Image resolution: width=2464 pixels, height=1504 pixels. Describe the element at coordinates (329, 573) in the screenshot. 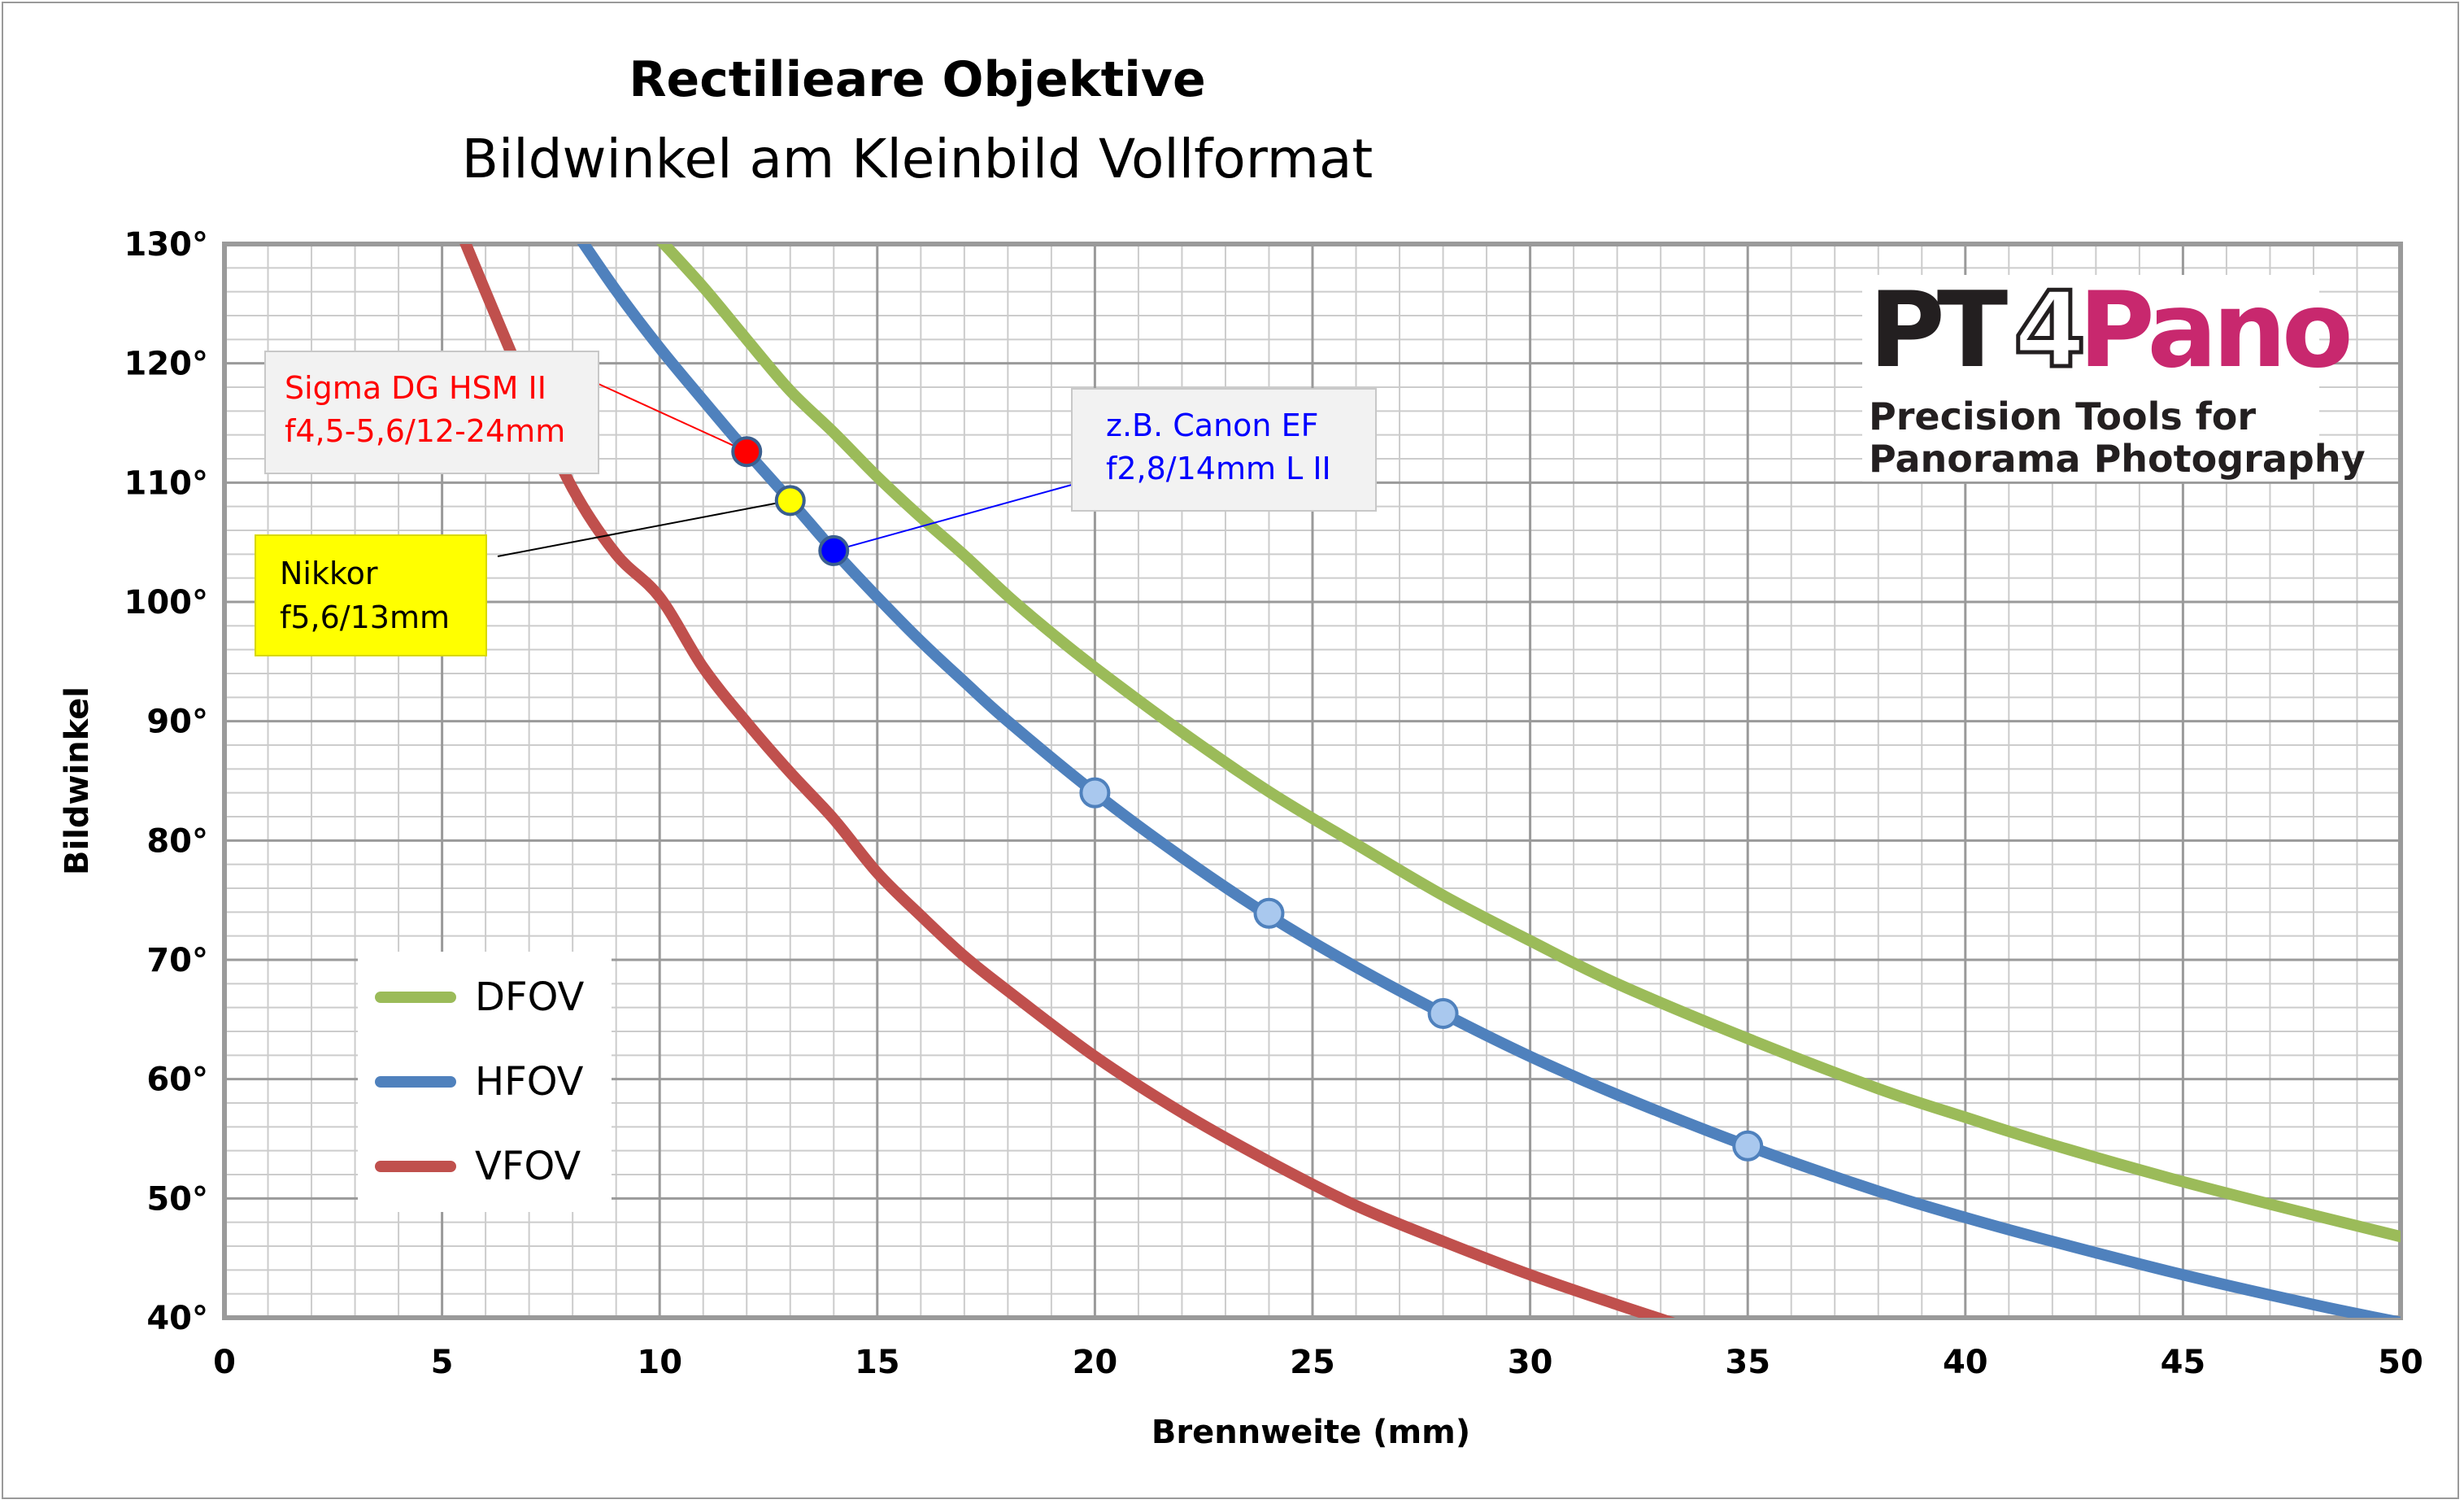

I see `annotation-nikkor-line1: Nikkor` at that location.